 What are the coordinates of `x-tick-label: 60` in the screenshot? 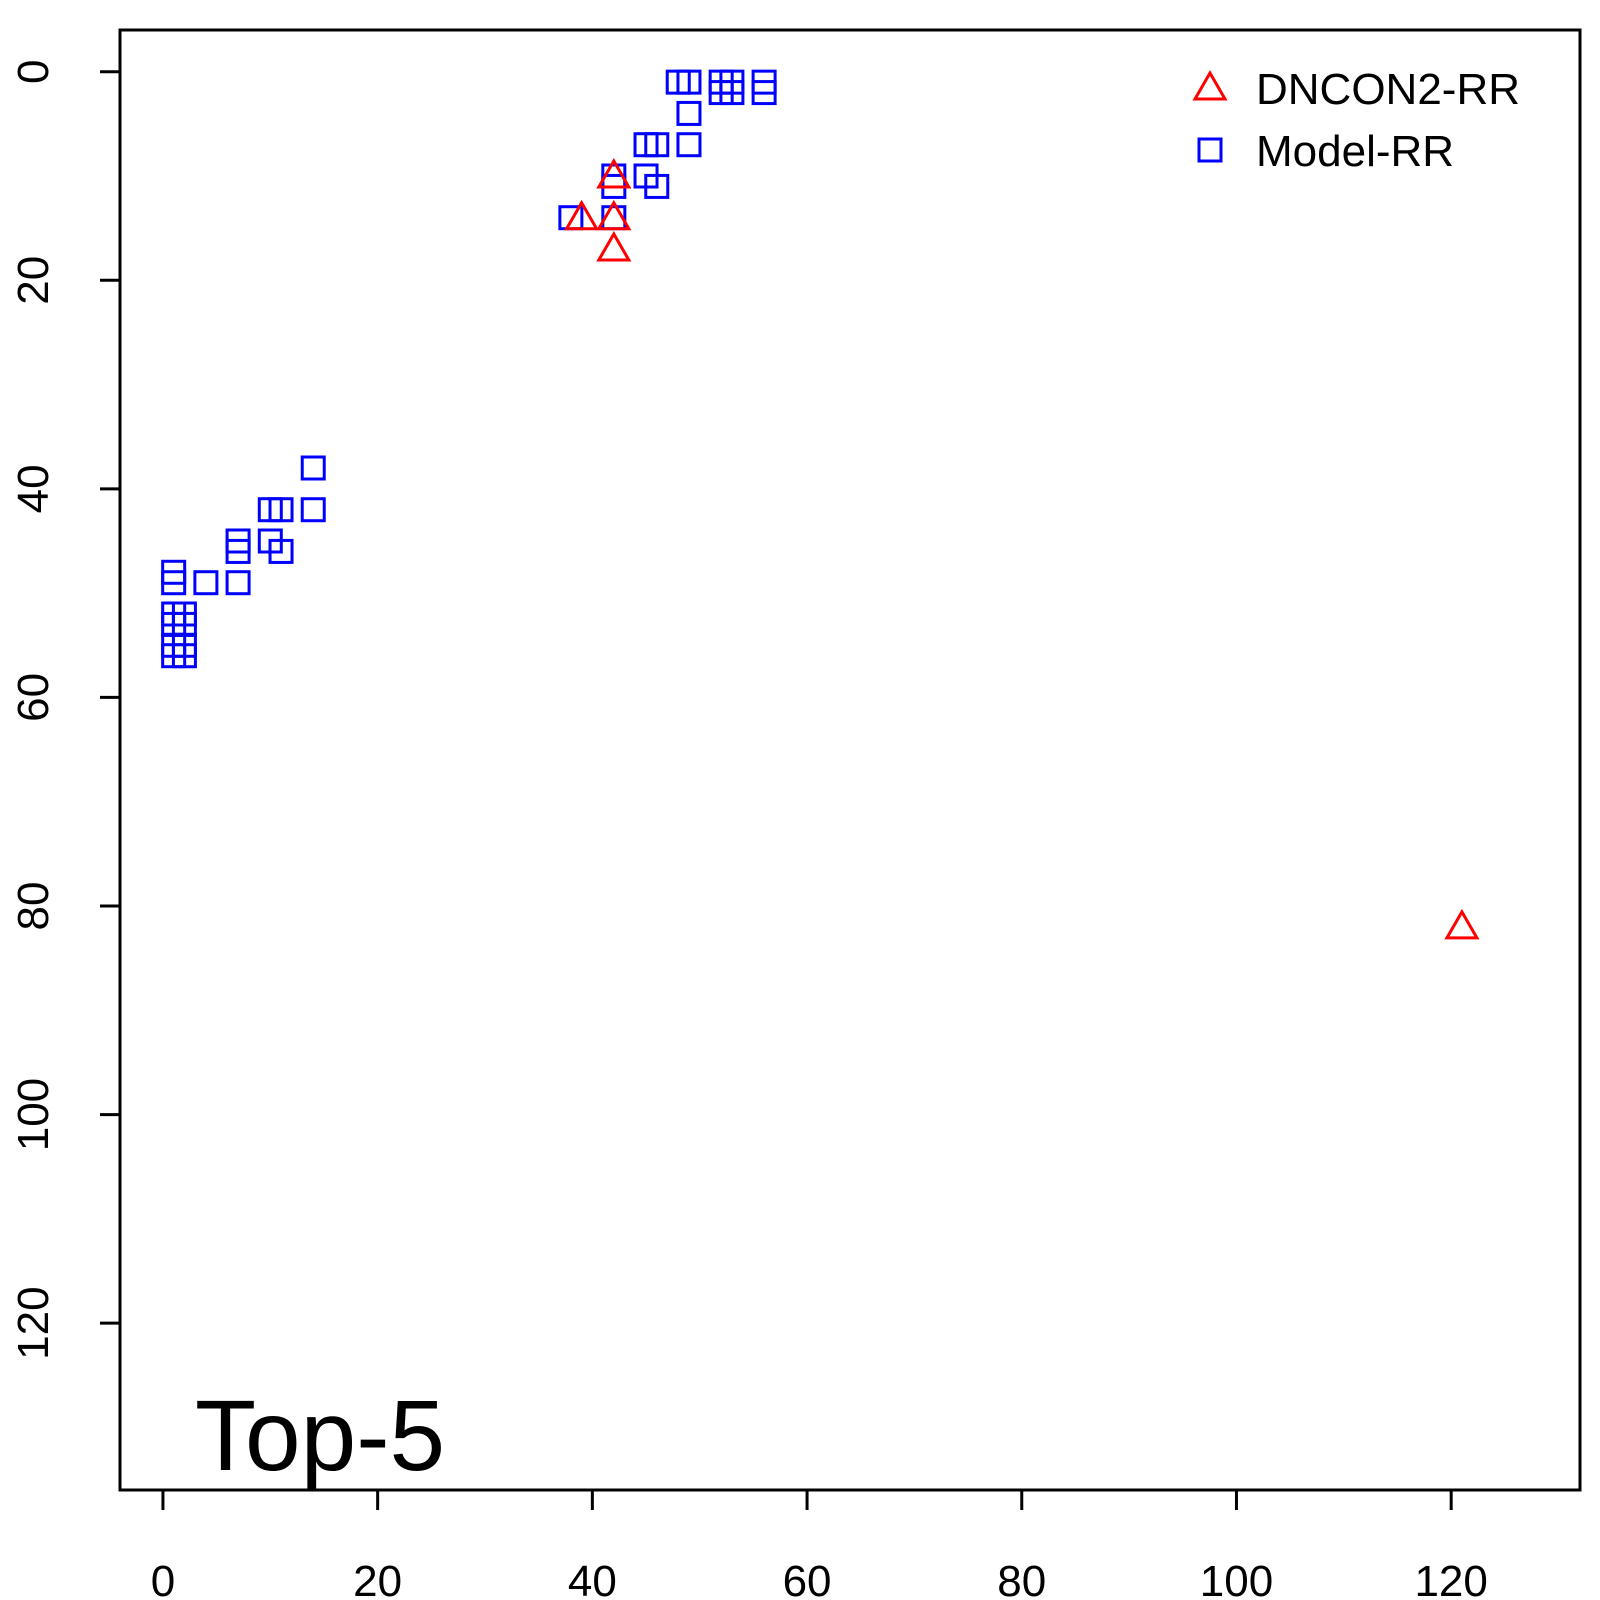 It's located at (807, 1578).